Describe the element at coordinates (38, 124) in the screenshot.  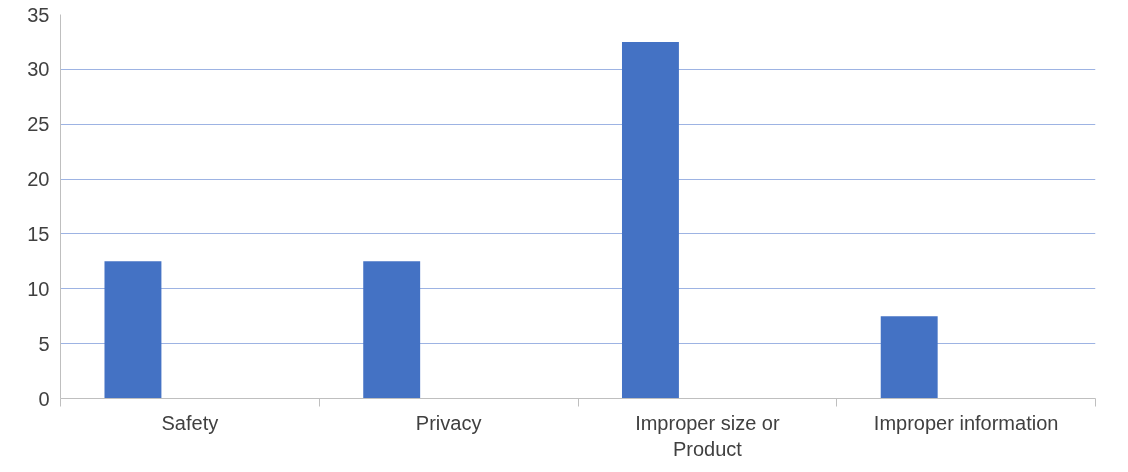
I see `y-tick-label: 25` at that location.